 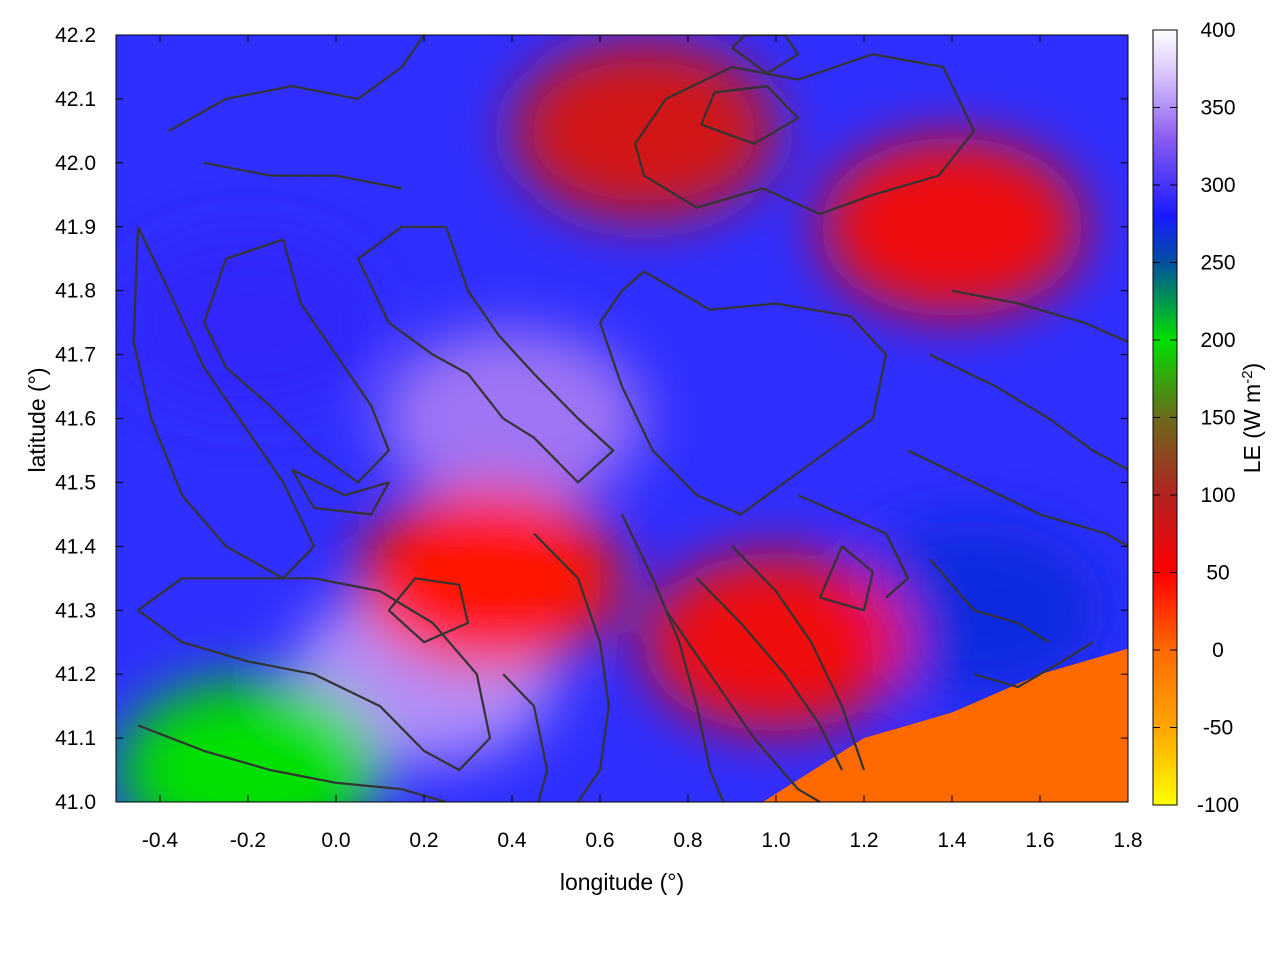 What do you see at coordinates (75, 674) in the screenshot?
I see `y-tick-label: 41.2` at bounding box center [75, 674].